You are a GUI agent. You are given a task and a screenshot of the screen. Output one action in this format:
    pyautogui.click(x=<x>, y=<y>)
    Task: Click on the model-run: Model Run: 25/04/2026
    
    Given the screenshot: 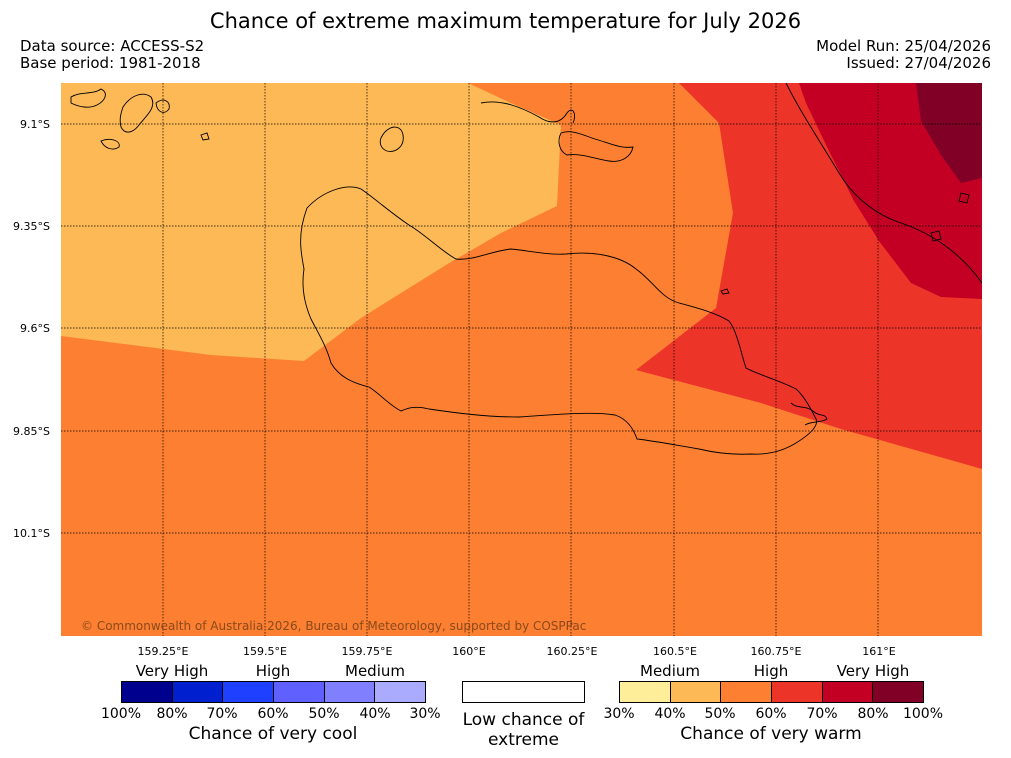 What is the action you would take?
    pyautogui.click(x=903, y=46)
    